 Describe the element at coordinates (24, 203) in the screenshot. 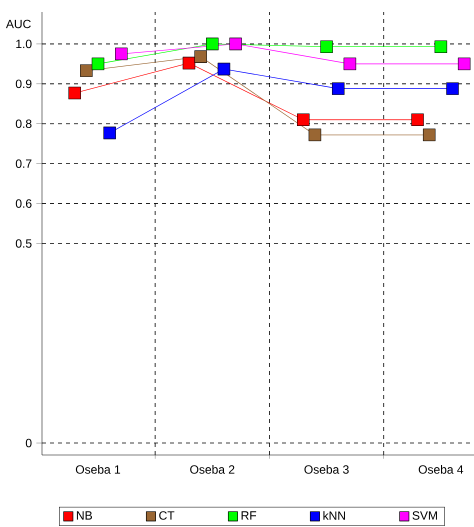

I see `y-tick-label: 0.6` at that location.